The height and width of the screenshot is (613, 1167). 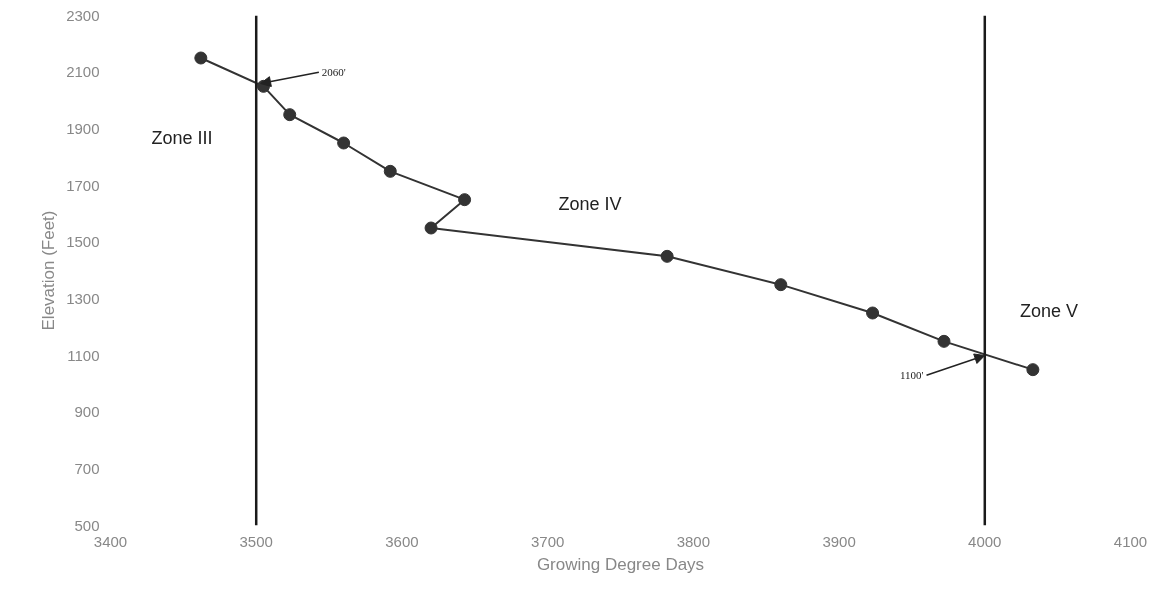 I want to click on y-tick-label: 1900, so click(x=83, y=128).